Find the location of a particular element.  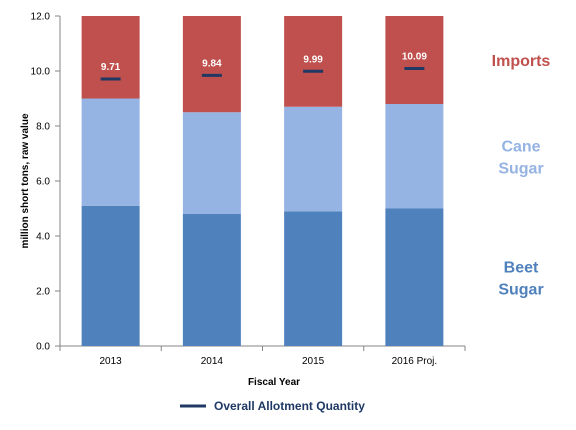

y-tick-label: 2.0 is located at coordinates (43, 292).